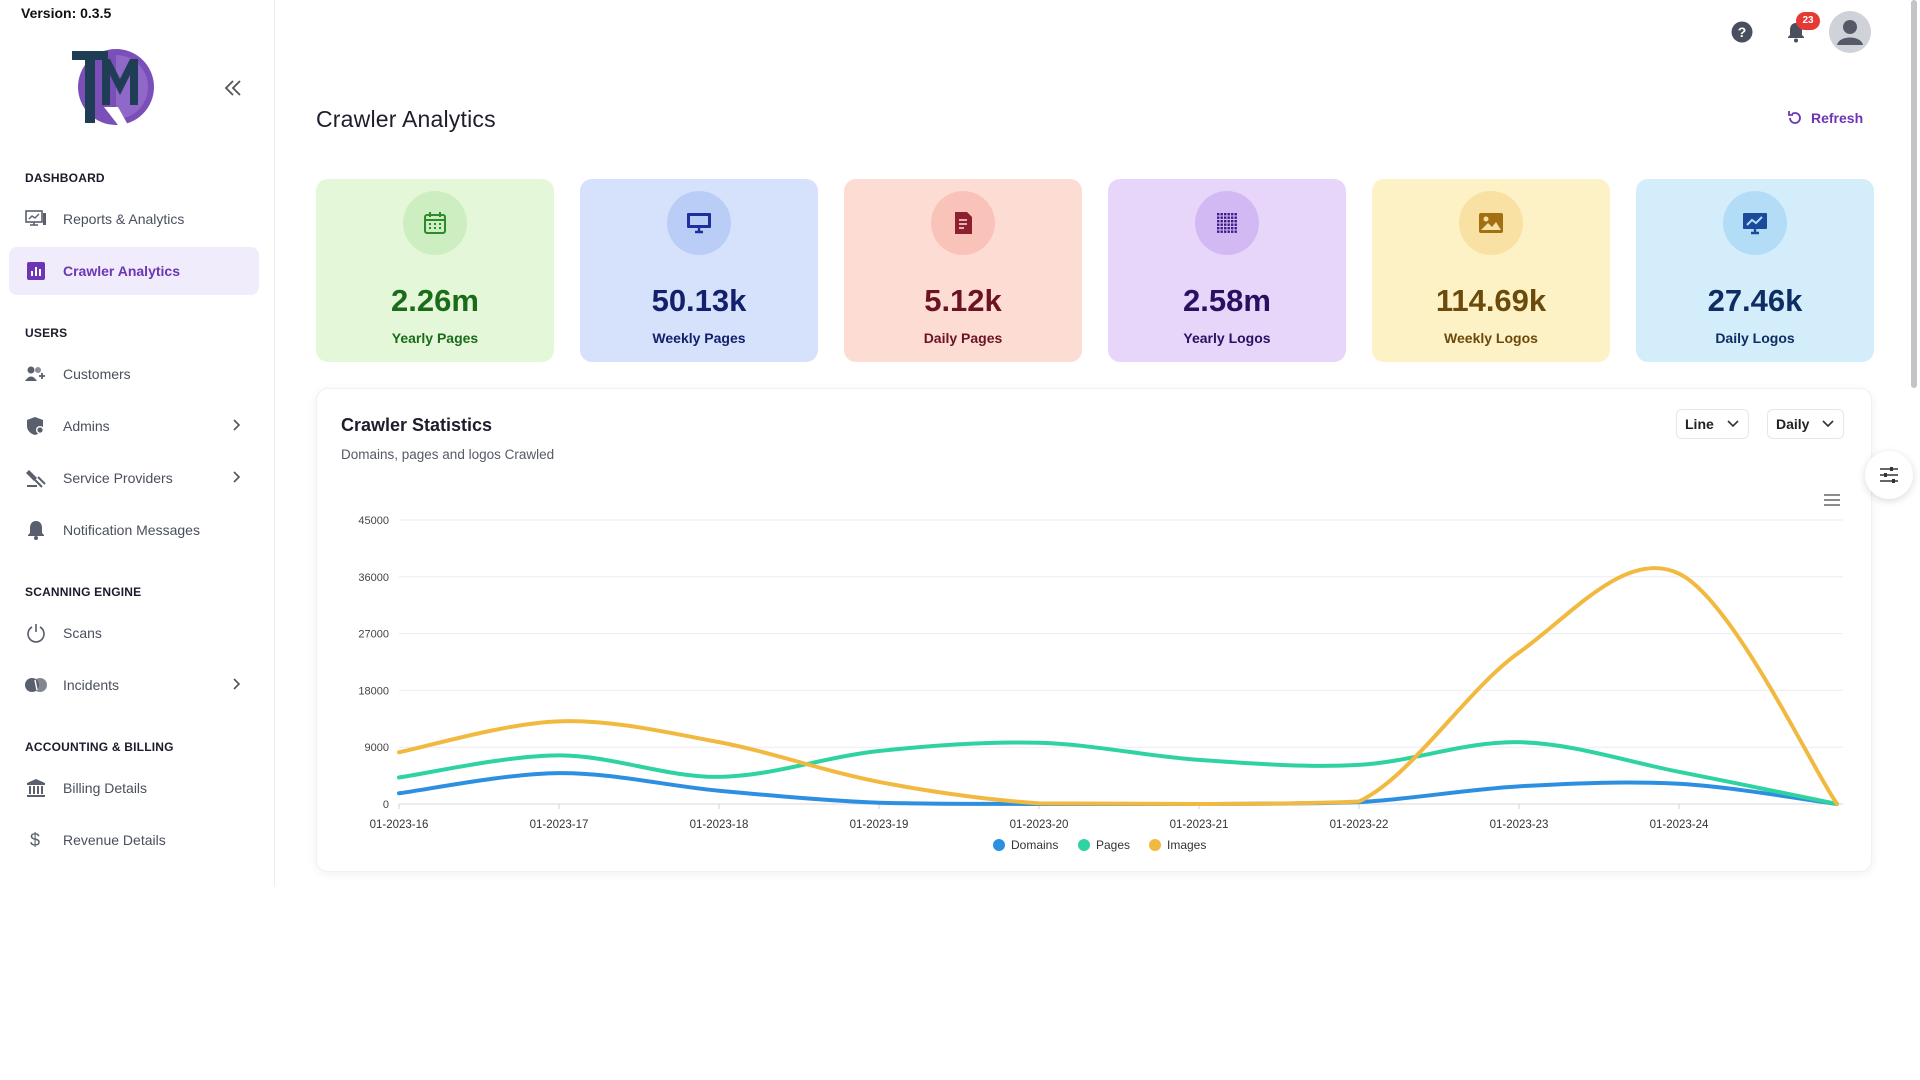  I want to click on user-icon, so click(1850, 32).